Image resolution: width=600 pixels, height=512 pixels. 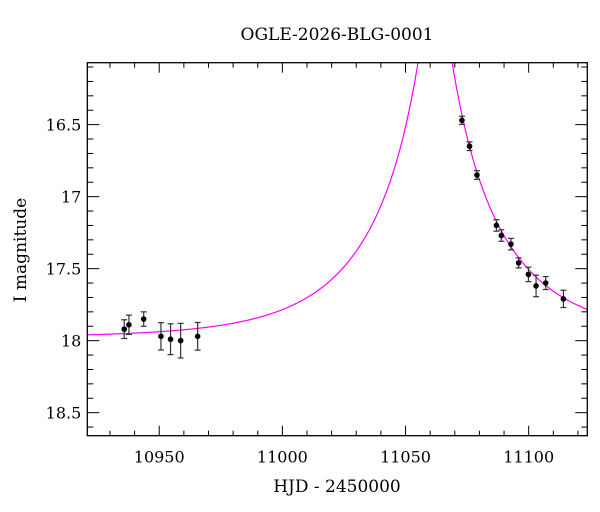 What do you see at coordinates (71, 197) in the screenshot?
I see `y-tick-label: 17` at bounding box center [71, 197].